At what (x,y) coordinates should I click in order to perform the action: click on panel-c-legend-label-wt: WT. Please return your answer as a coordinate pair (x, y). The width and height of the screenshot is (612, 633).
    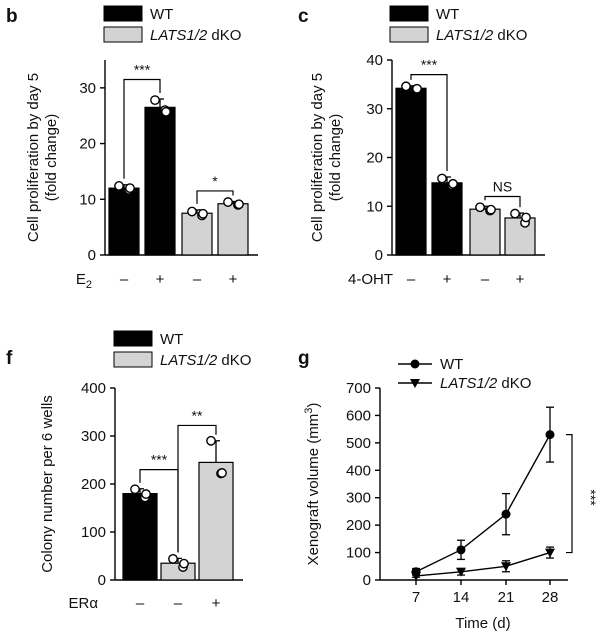
    Looking at the image, I should click on (447, 14).